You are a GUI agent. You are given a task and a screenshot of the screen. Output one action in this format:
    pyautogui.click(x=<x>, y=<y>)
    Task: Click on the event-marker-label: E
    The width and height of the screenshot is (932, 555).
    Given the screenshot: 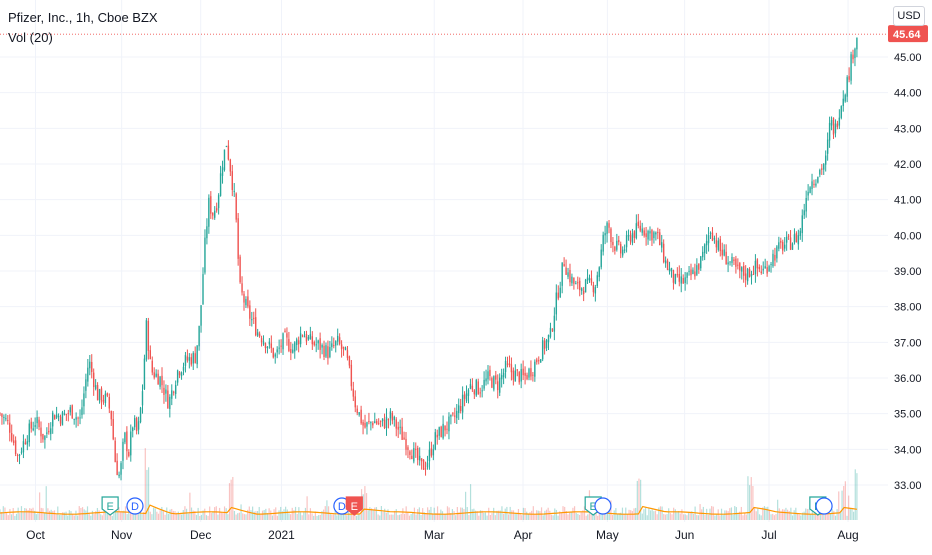 What is the action you would take?
    pyautogui.click(x=109, y=507)
    